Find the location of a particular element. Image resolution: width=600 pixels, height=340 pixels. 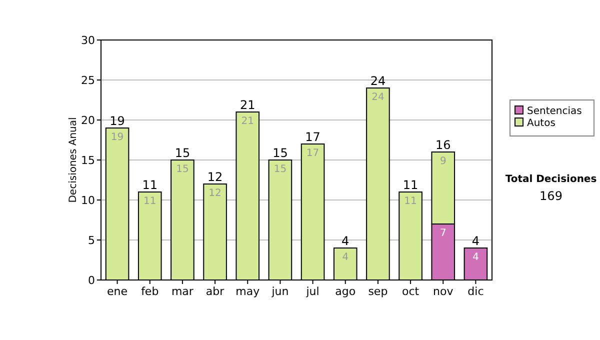

y-tick-label: 25 is located at coordinates (88, 80).